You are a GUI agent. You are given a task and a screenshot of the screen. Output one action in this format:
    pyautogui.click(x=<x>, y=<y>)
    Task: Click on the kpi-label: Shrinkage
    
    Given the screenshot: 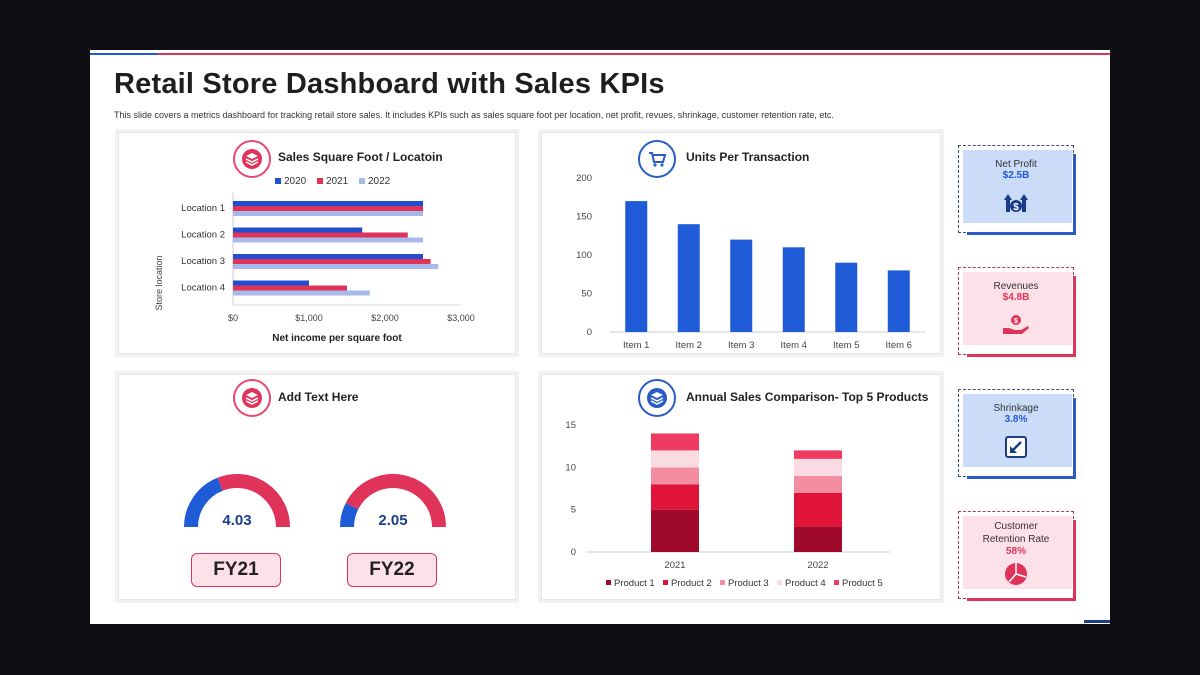 What is the action you would take?
    pyautogui.click(x=1016, y=408)
    